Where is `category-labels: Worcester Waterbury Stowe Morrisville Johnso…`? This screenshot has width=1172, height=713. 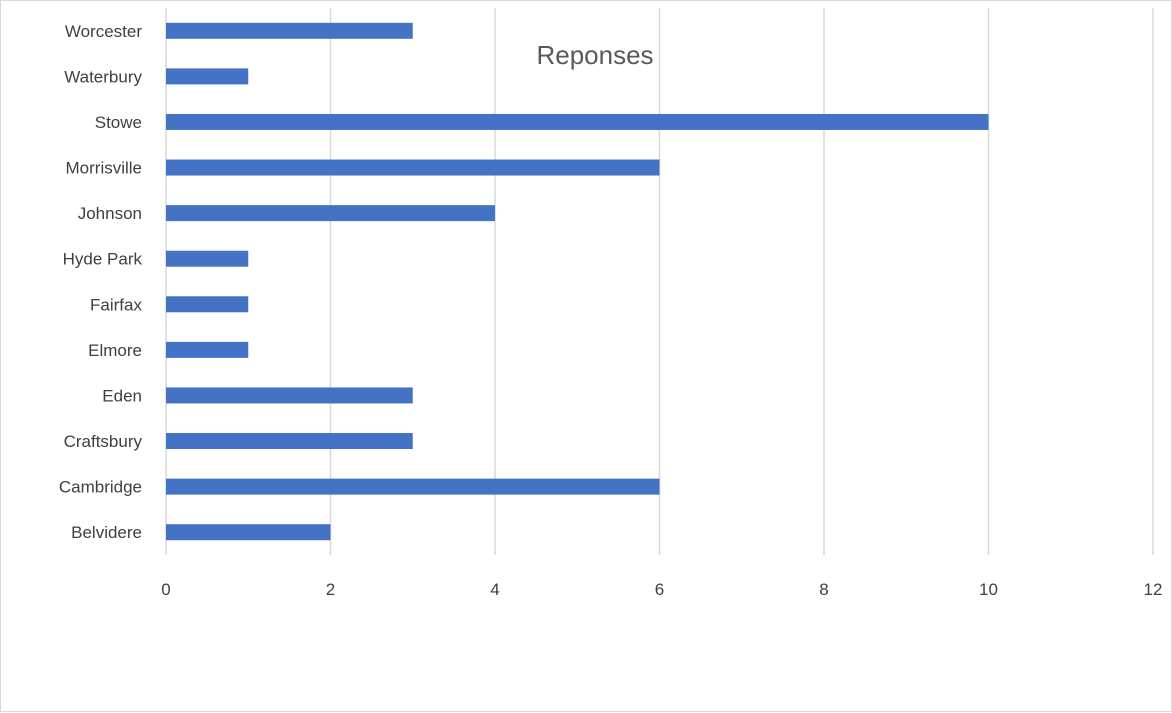
category-labels: Worcester Waterbury Stowe Morrisville Johnso… is located at coordinates (101, 282).